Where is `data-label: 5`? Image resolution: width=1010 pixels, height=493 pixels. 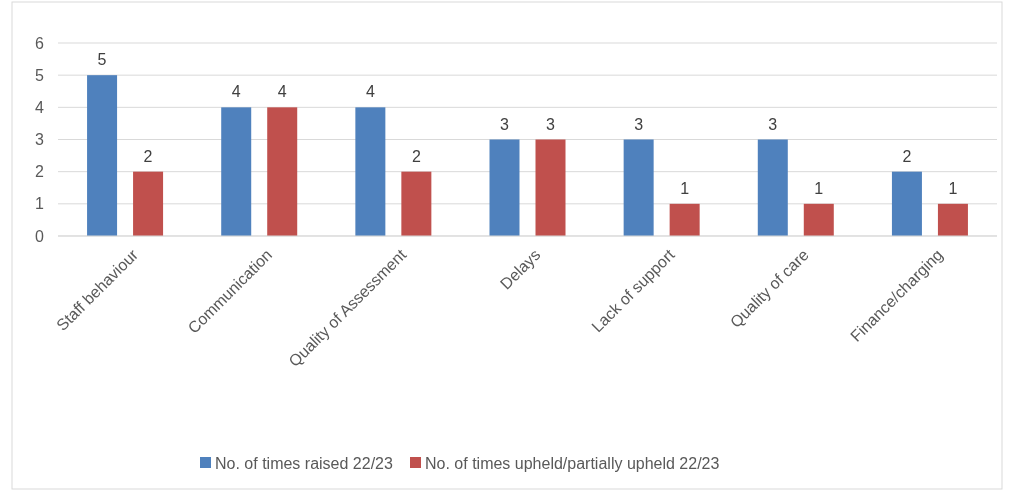
data-label: 5 is located at coordinates (102, 60).